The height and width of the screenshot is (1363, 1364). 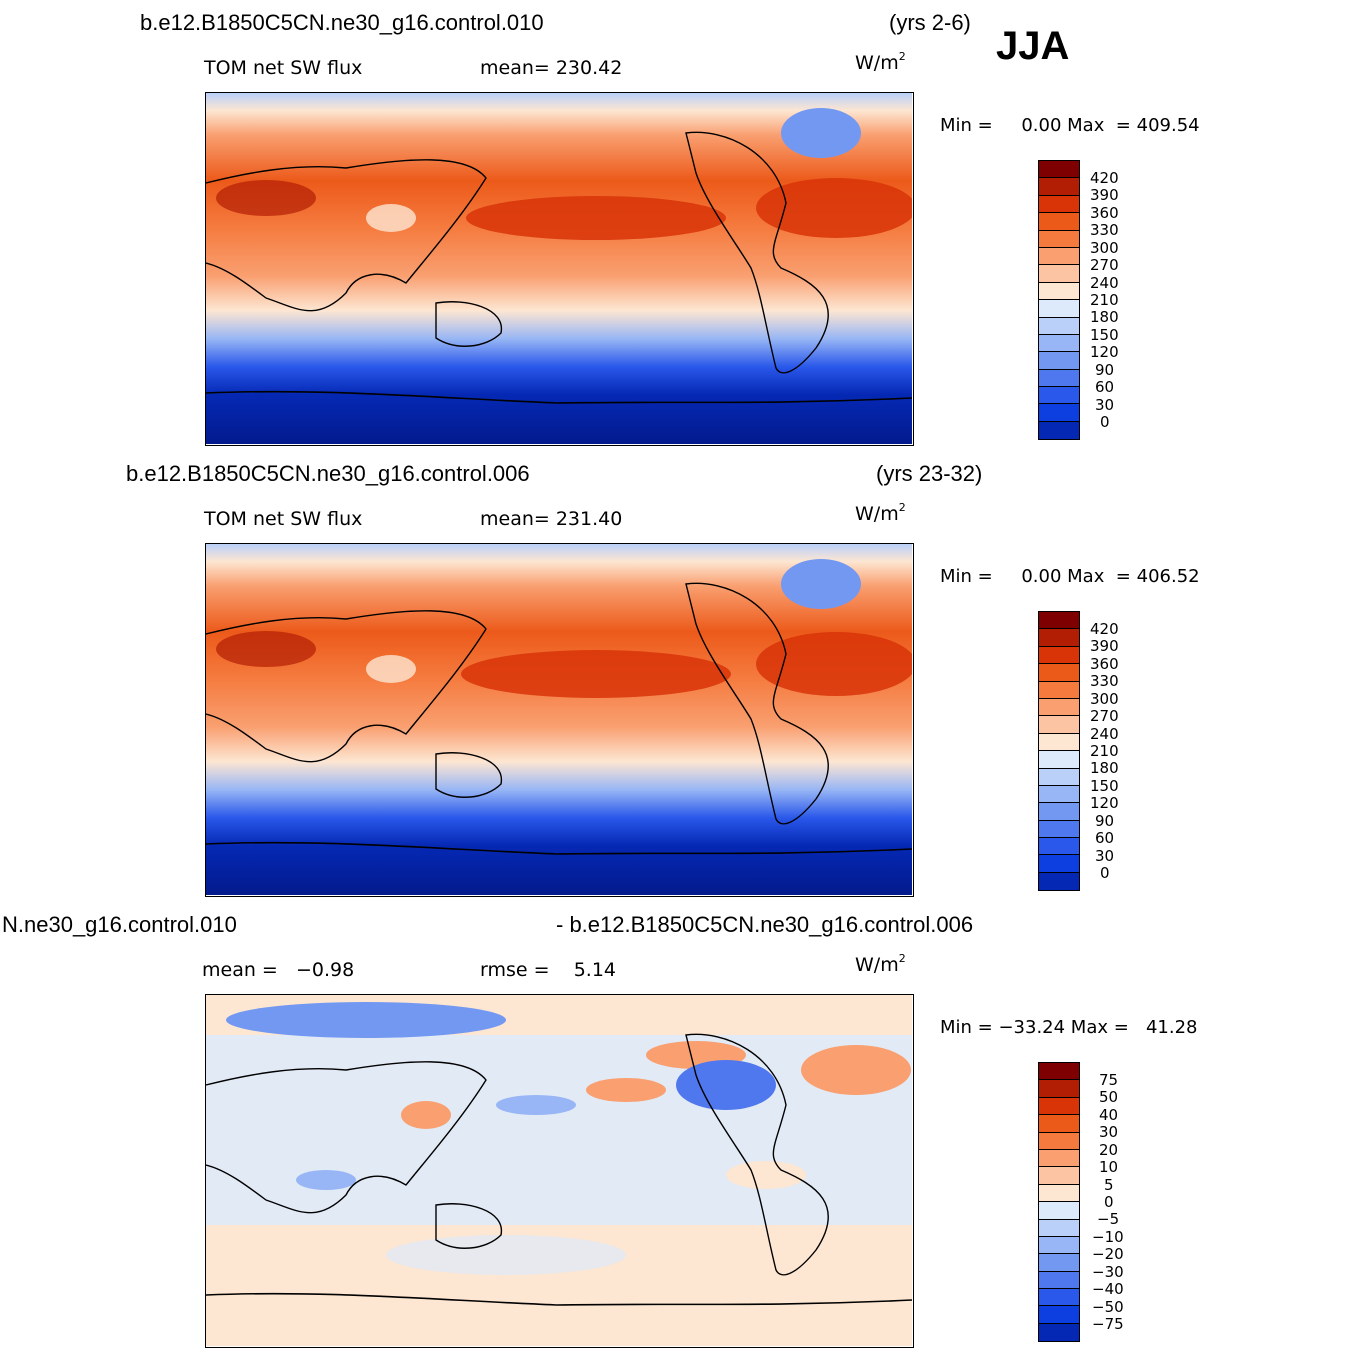 What do you see at coordinates (283, 519) in the screenshot?
I see `panel2-variable: TOM net SW flux` at bounding box center [283, 519].